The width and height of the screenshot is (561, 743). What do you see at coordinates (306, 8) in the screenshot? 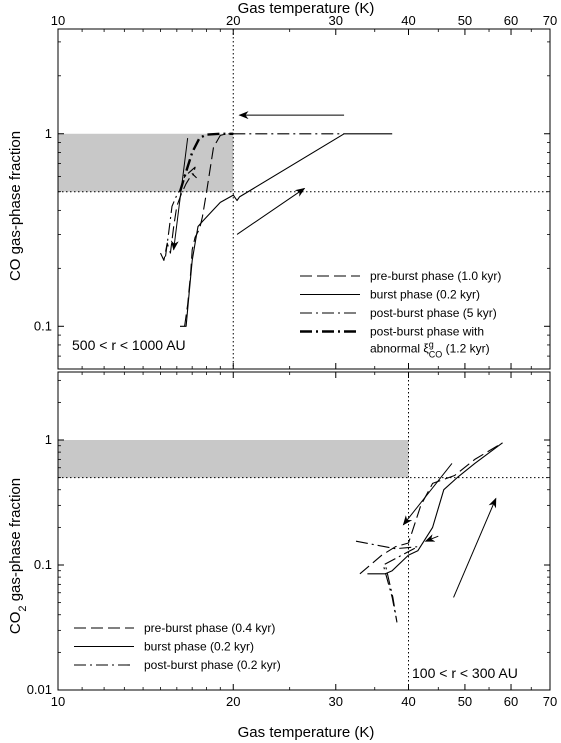
I see `top-x-axis-label: Gas temperature (K)` at bounding box center [306, 8].